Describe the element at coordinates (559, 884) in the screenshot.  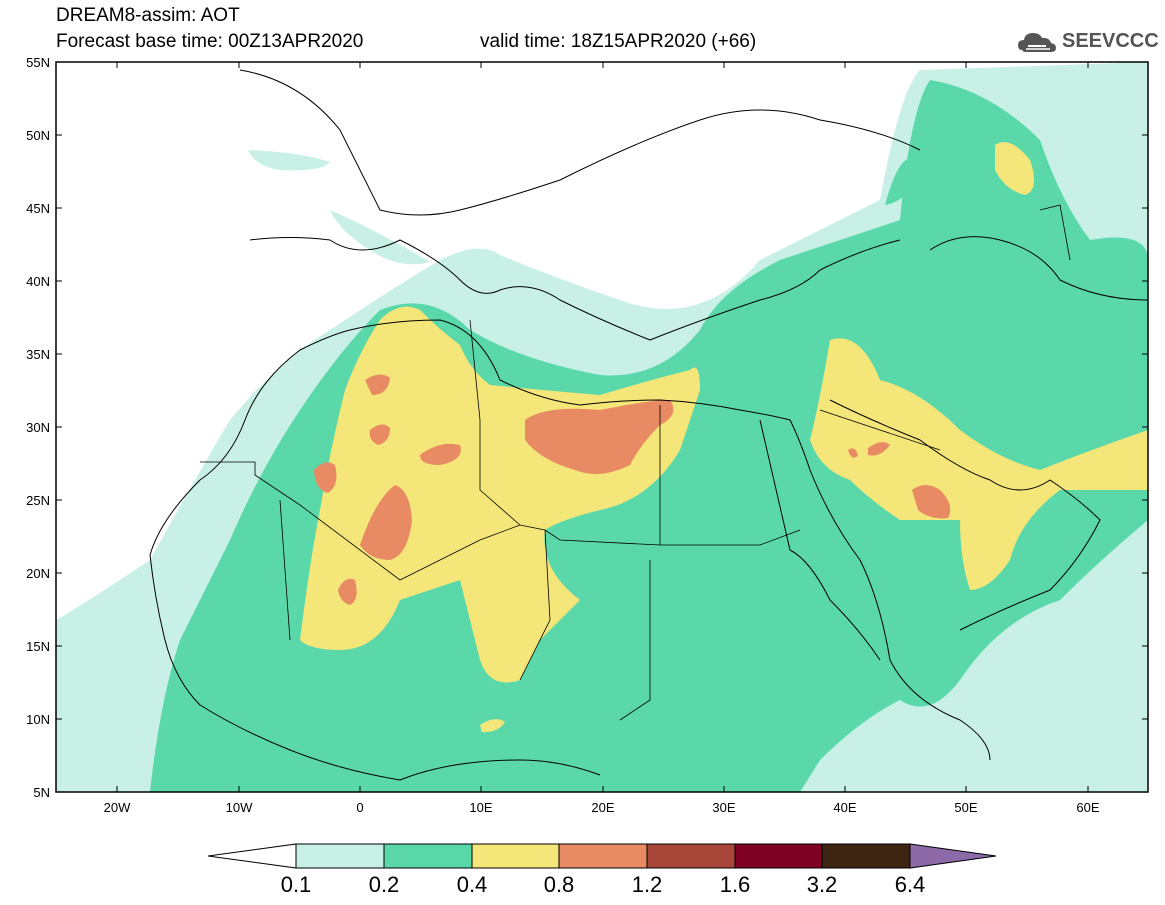
I see `colorbar-label: 0.8` at that location.